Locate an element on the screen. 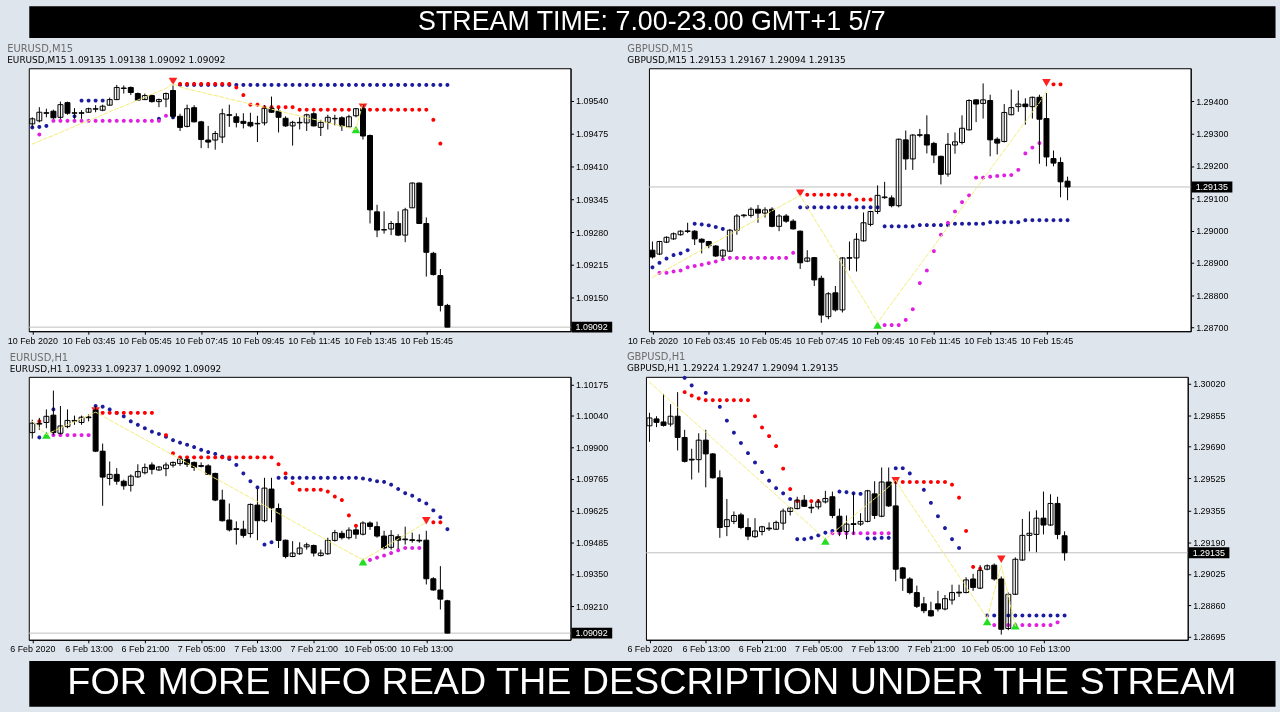  y-tick-label: 1.10175 is located at coordinates (592, 385).